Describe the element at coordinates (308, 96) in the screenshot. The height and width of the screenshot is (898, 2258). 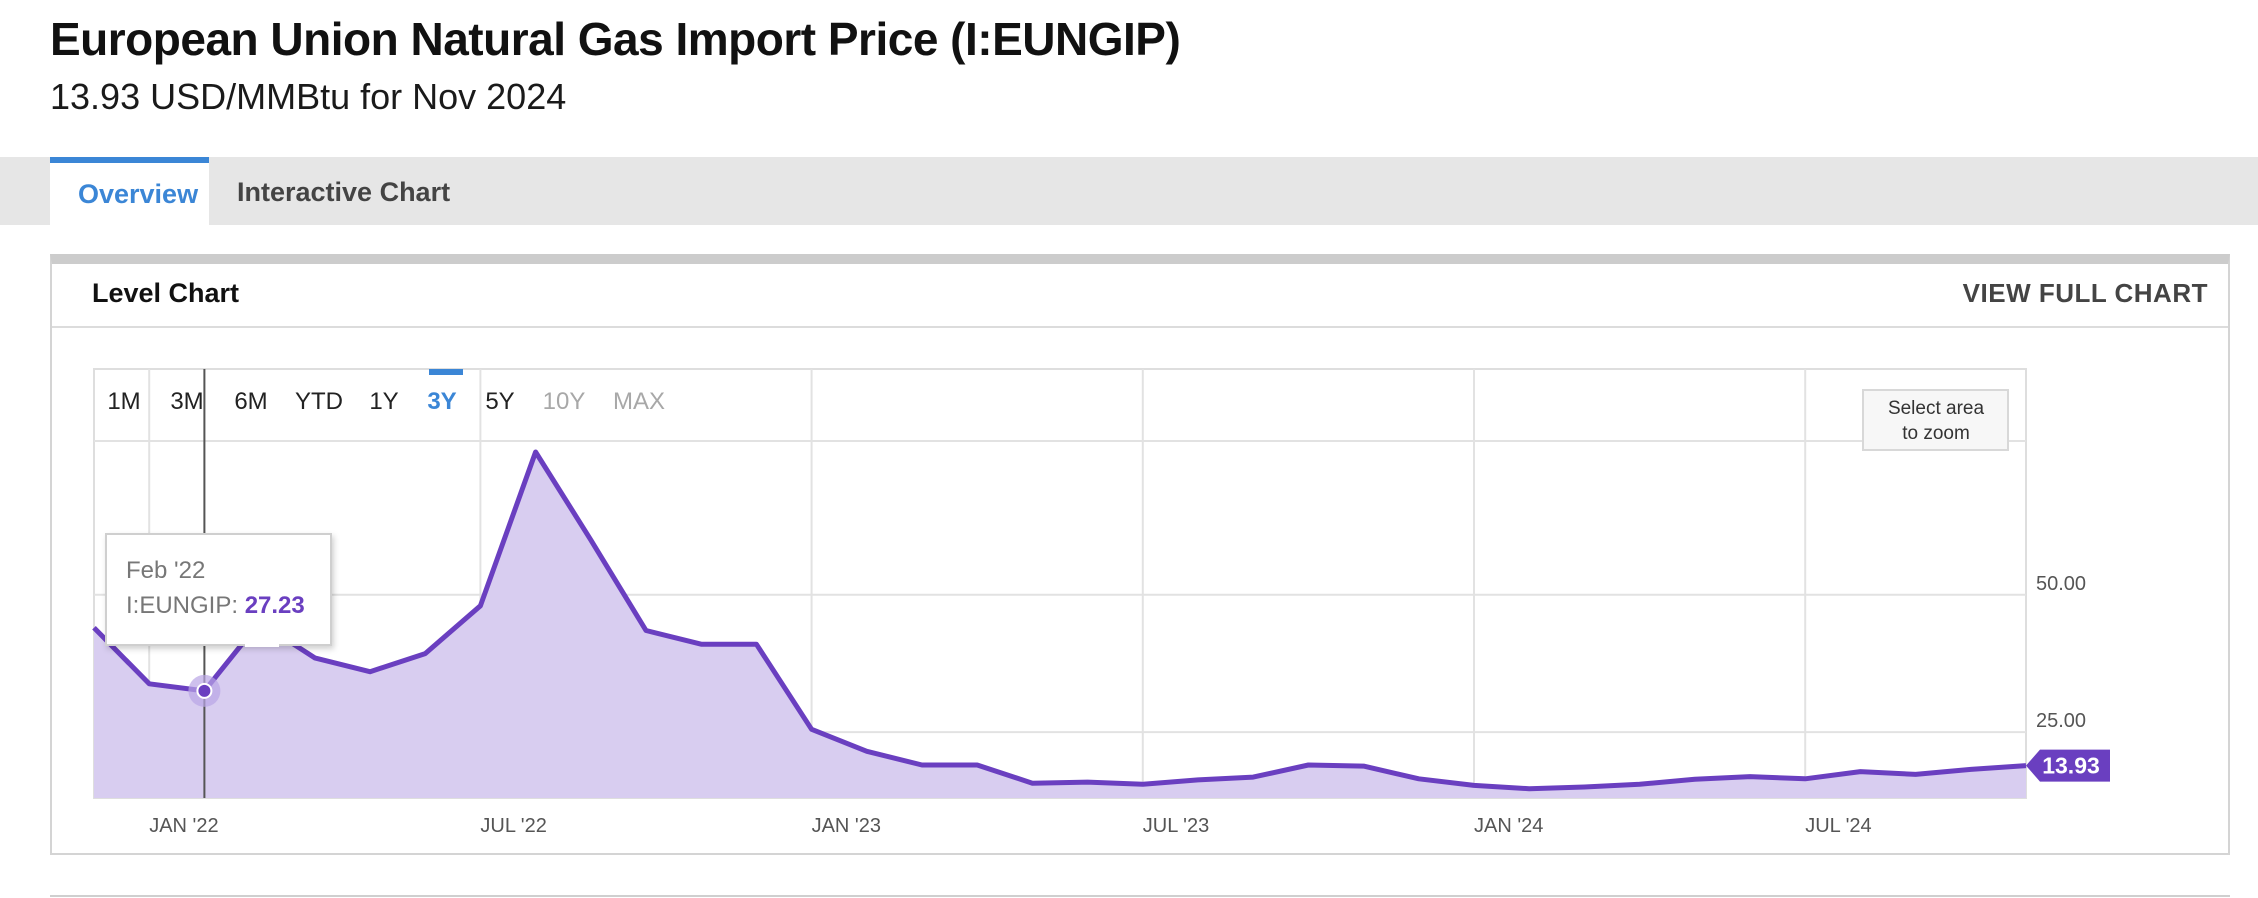
I see `page-subtitle: 13.93 USD/MMBtu for Nov 2024` at that location.